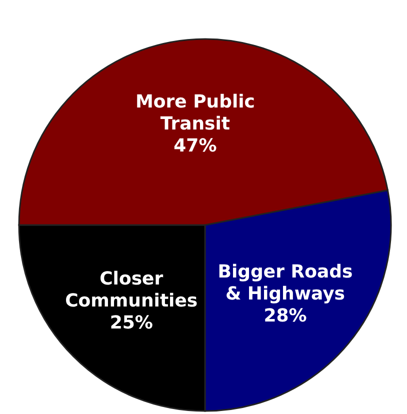 This screenshot has height=414, width=407. I want to click on data-label: 47%, so click(195, 145).